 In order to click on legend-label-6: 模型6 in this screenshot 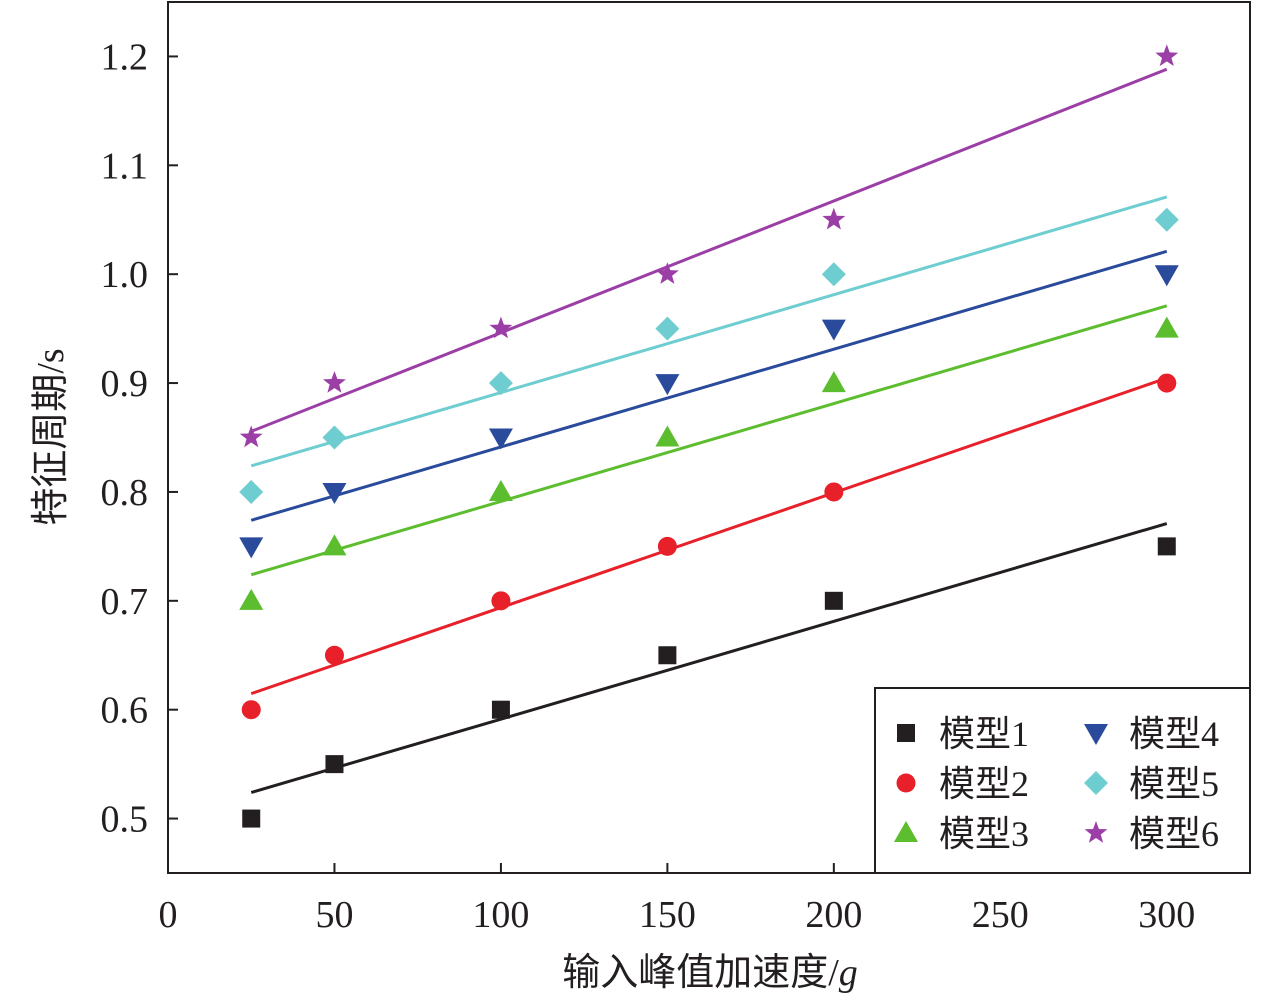, I will do `click(1174, 834)`.